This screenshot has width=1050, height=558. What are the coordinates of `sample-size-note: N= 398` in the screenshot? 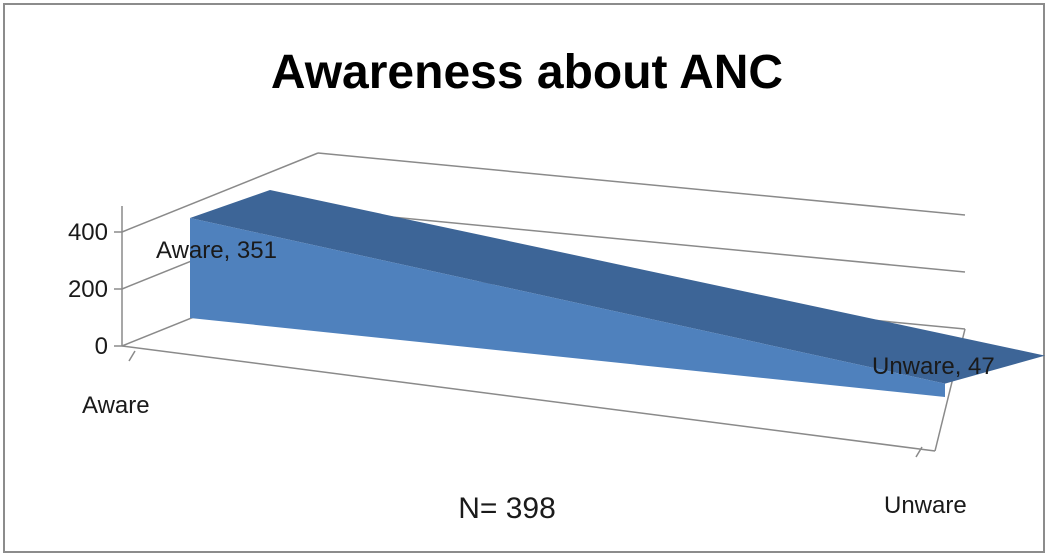 It's located at (507, 508).